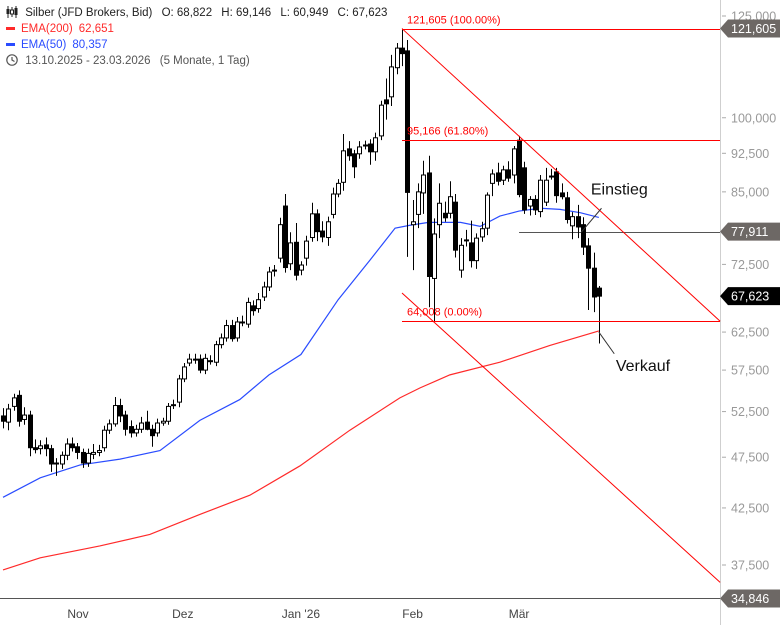  I want to click on ema50-legend: EMA(50) 80,357, so click(60, 45).